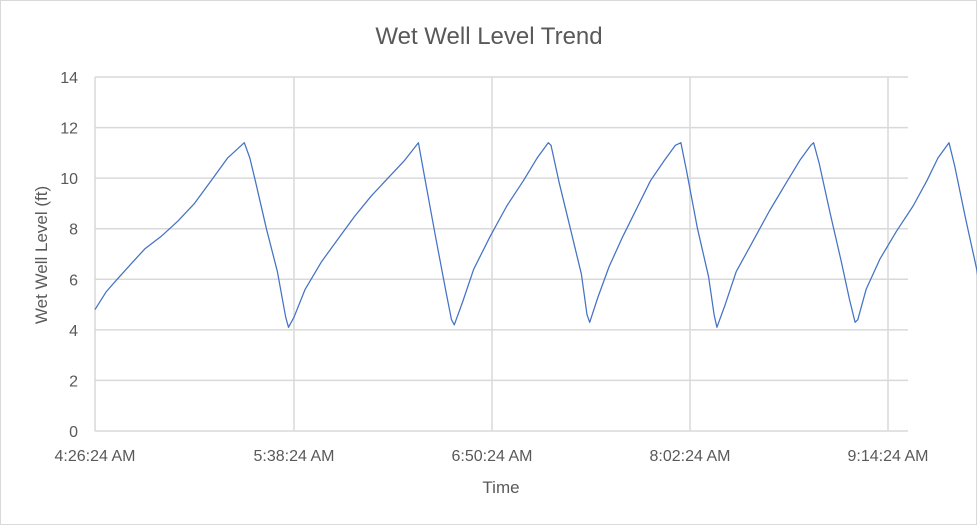  What do you see at coordinates (41, 255) in the screenshot?
I see `y-axis-title: Wet Well Level (ft)` at bounding box center [41, 255].